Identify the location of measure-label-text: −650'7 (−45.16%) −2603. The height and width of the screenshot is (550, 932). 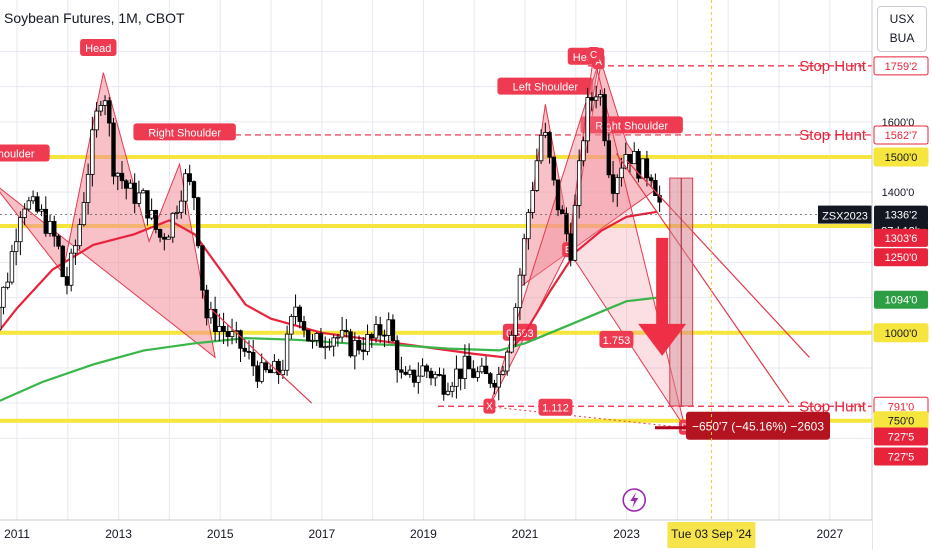
(758, 427).